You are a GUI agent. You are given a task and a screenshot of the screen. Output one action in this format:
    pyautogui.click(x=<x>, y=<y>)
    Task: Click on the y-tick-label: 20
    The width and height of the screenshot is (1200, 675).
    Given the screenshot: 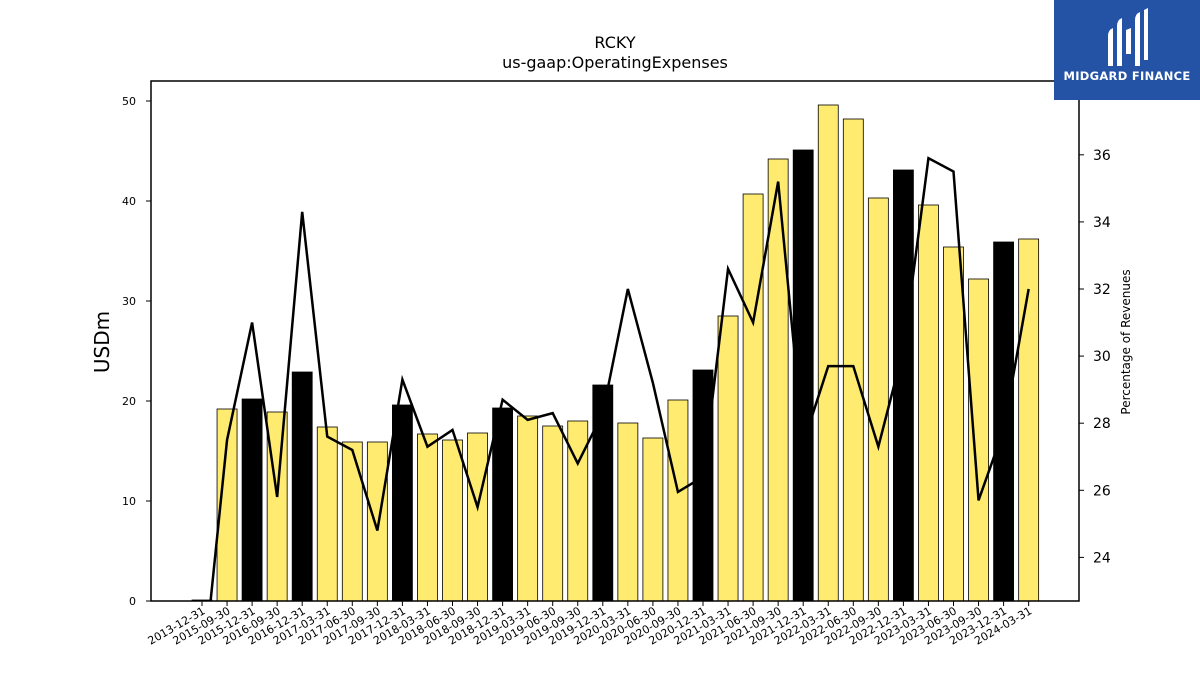 What is the action you would take?
    pyautogui.click(x=129, y=401)
    